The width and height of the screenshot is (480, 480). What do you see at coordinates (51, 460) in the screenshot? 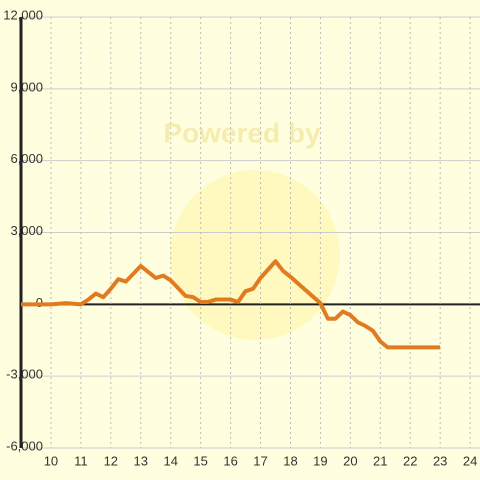
I see `x-tick-label: 10` at bounding box center [51, 460].